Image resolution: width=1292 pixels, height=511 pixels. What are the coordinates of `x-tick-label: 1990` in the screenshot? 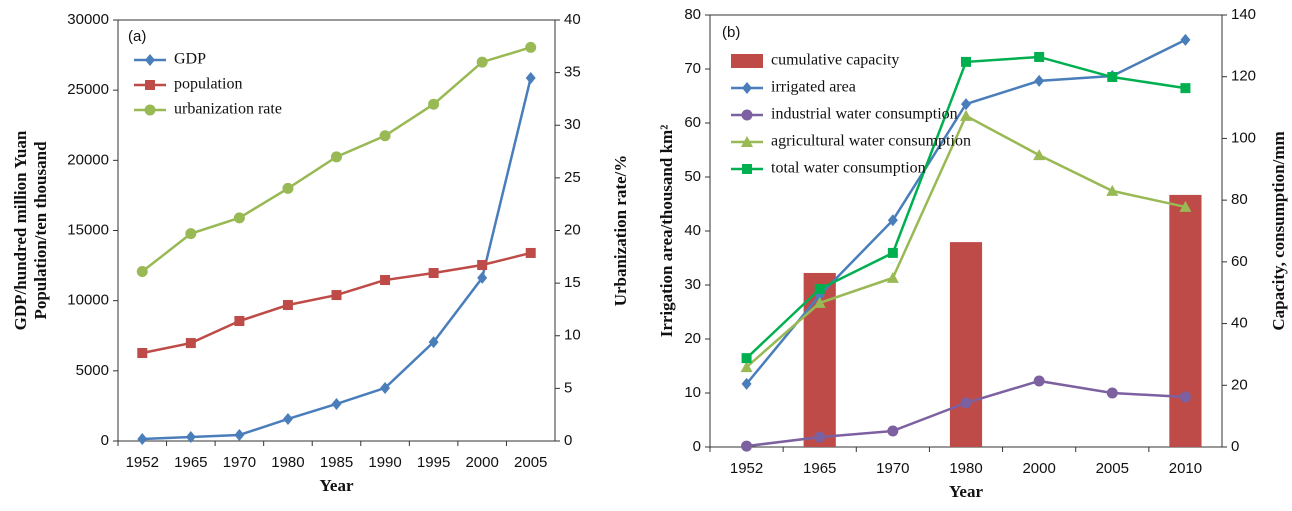 It's located at (384, 462).